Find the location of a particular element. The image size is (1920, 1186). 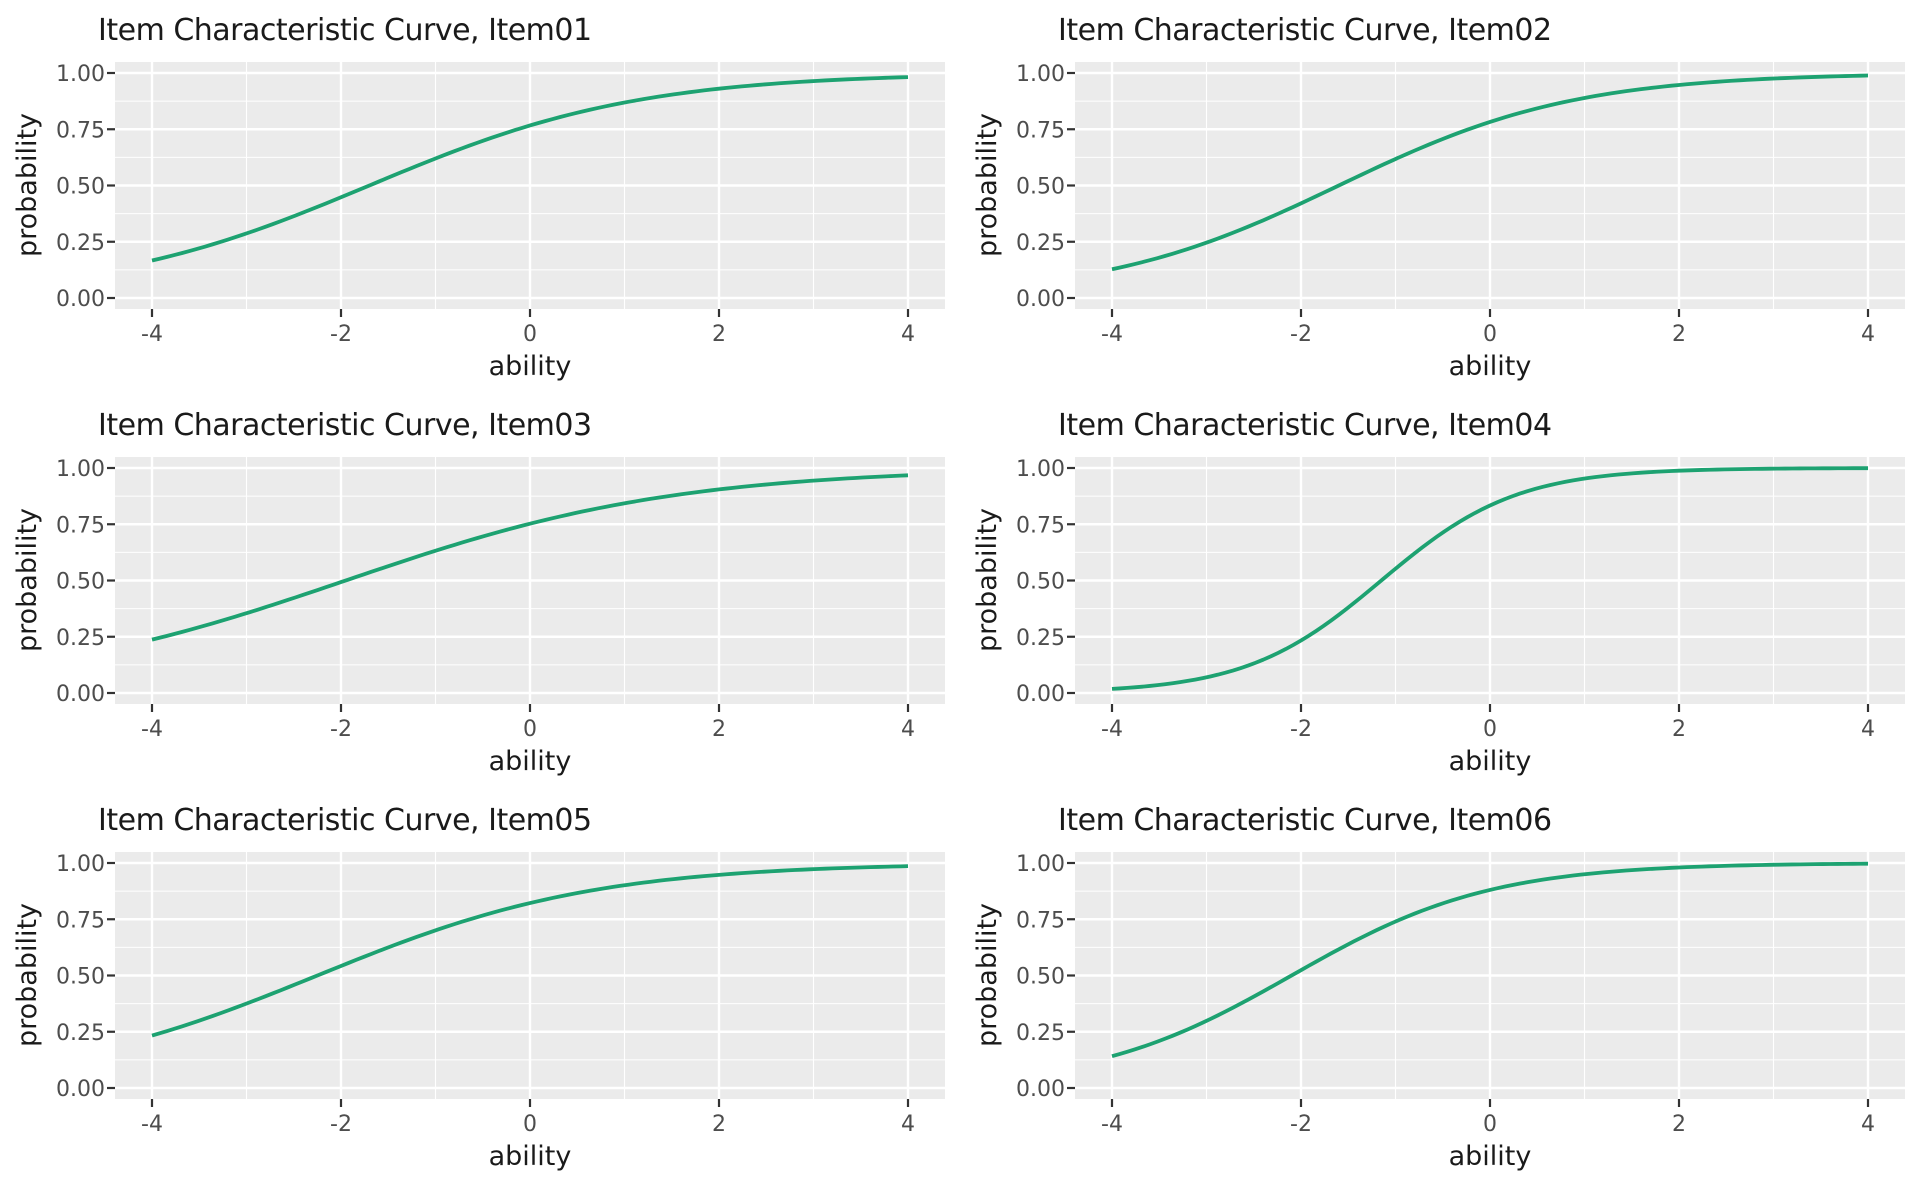

plot-title: Item Characteristic Curve, Item06 is located at coordinates (1305, 820).